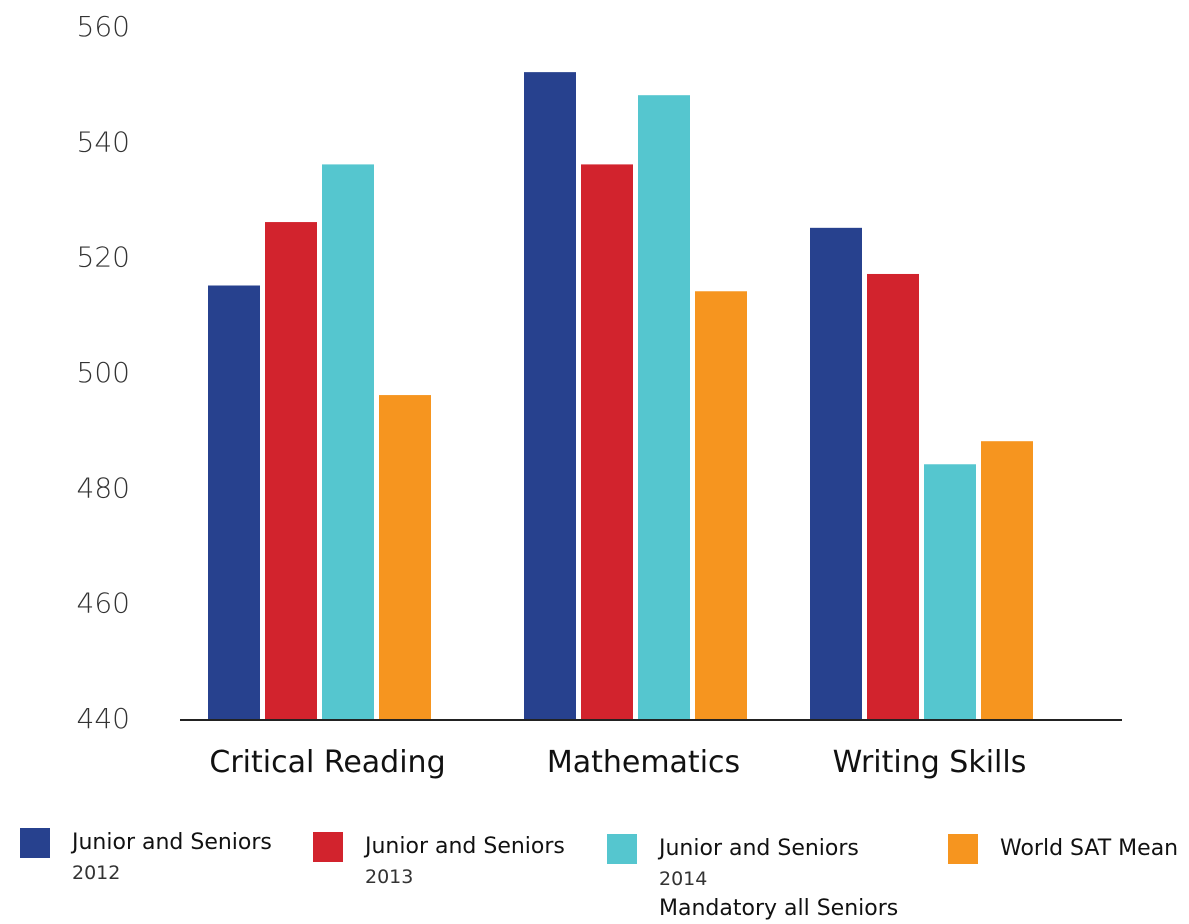 The height and width of the screenshot is (924, 1189). What do you see at coordinates (103, 141) in the screenshot?
I see `y-tick-label: 540` at bounding box center [103, 141].